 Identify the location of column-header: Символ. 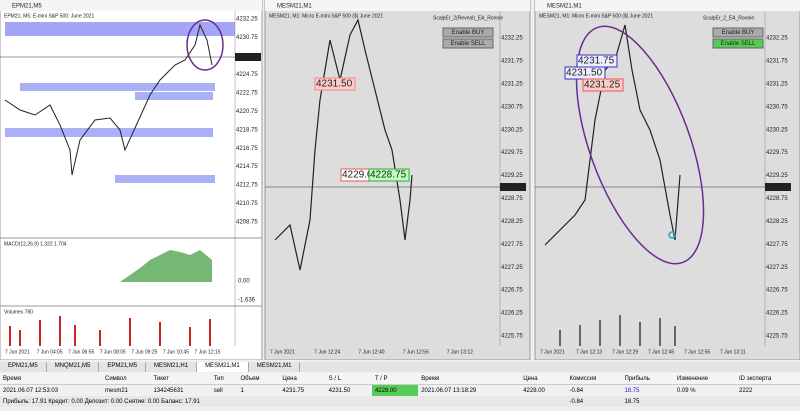
(126, 379).